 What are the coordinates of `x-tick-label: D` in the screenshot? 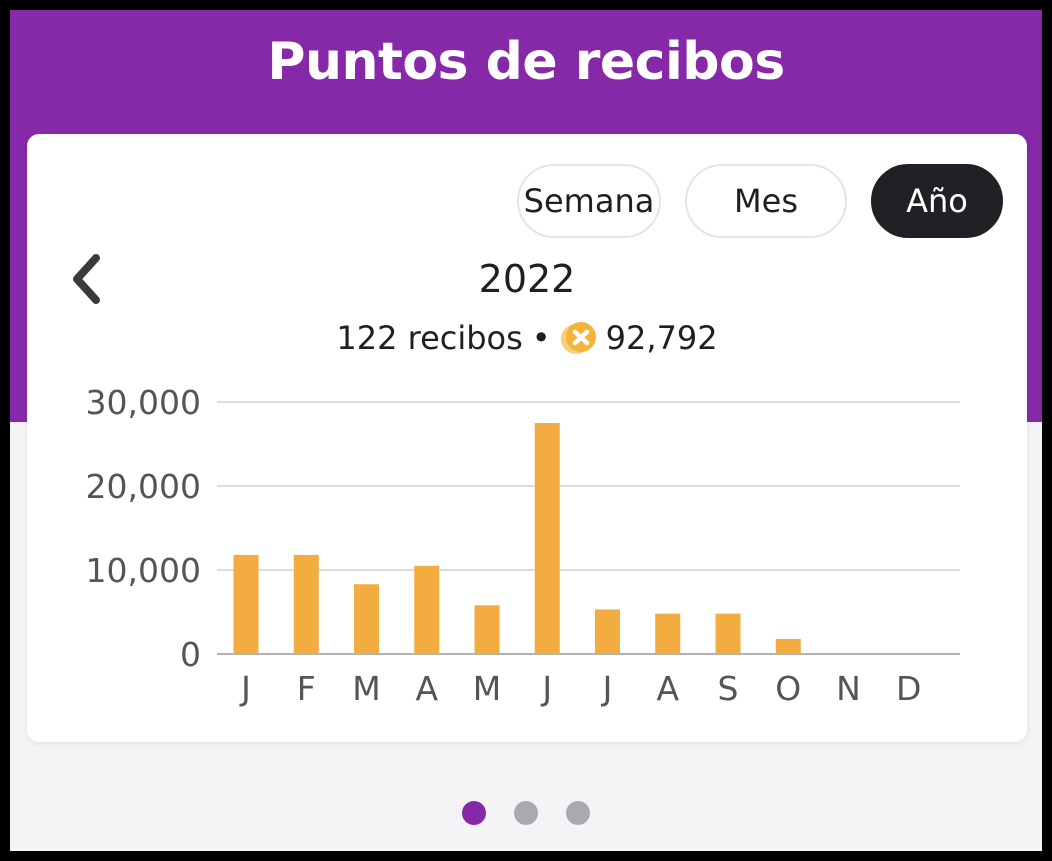 It's located at (908, 688).